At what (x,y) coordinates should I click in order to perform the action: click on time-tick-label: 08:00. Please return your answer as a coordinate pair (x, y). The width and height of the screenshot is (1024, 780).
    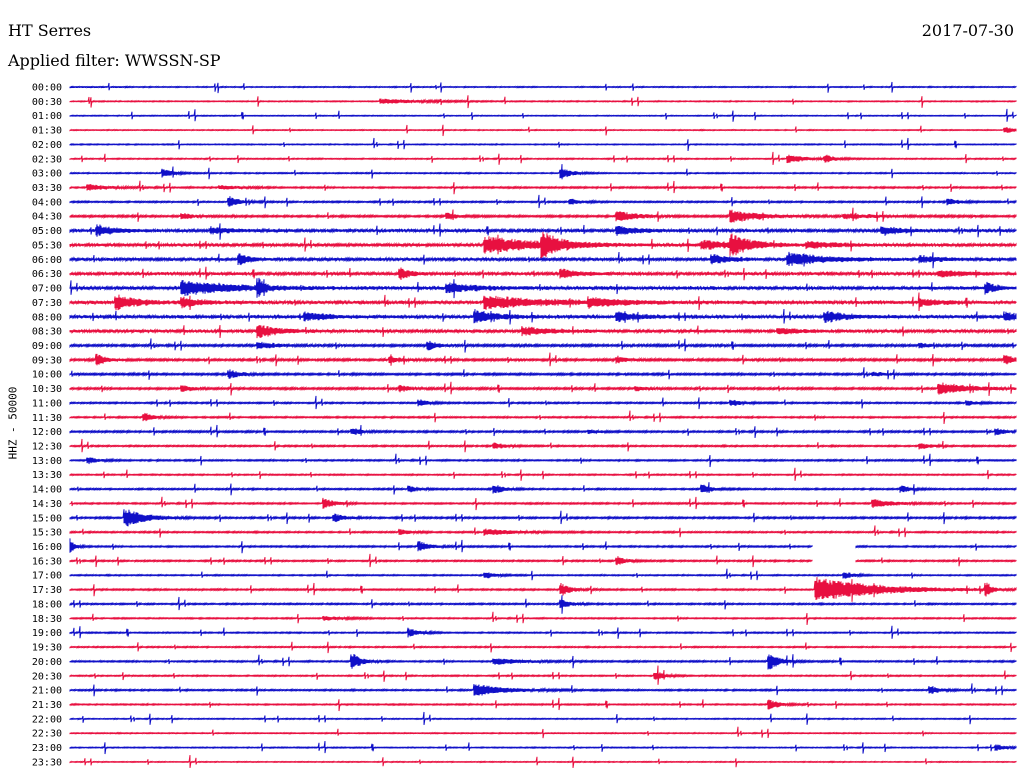
    Looking at the image, I should click on (47, 317).